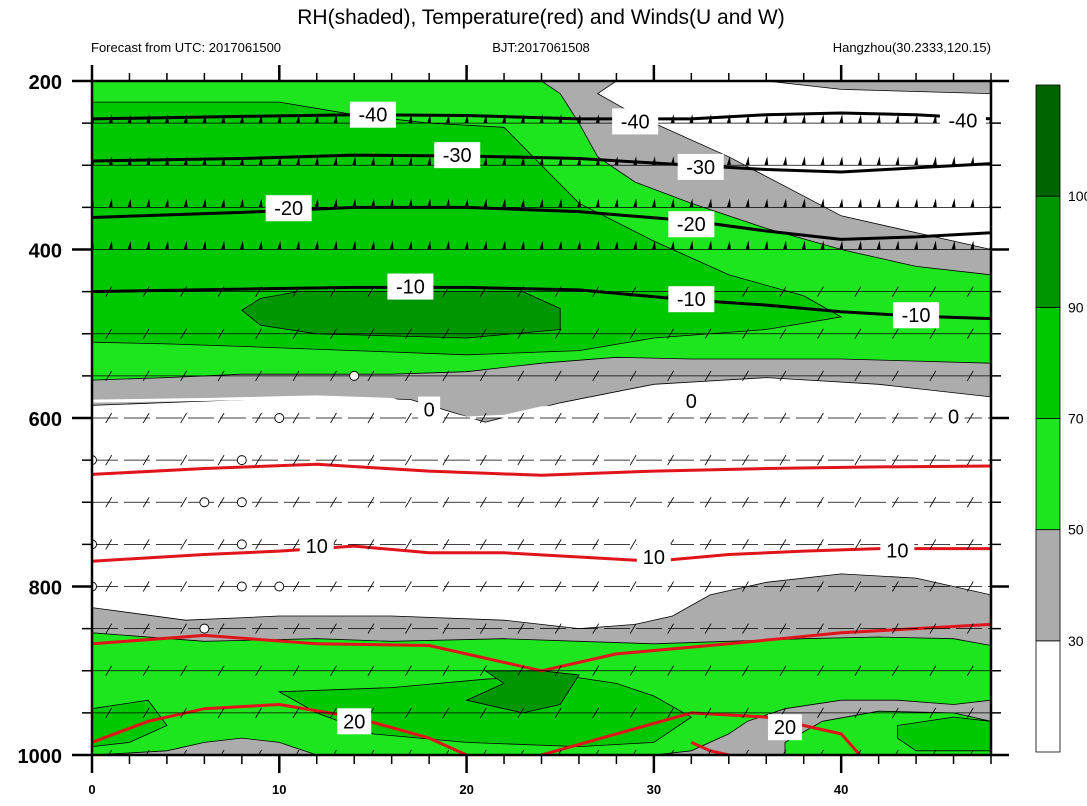  Describe the element at coordinates (953, 417) in the screenshot. I see `contour-label-text: 0` at that location.